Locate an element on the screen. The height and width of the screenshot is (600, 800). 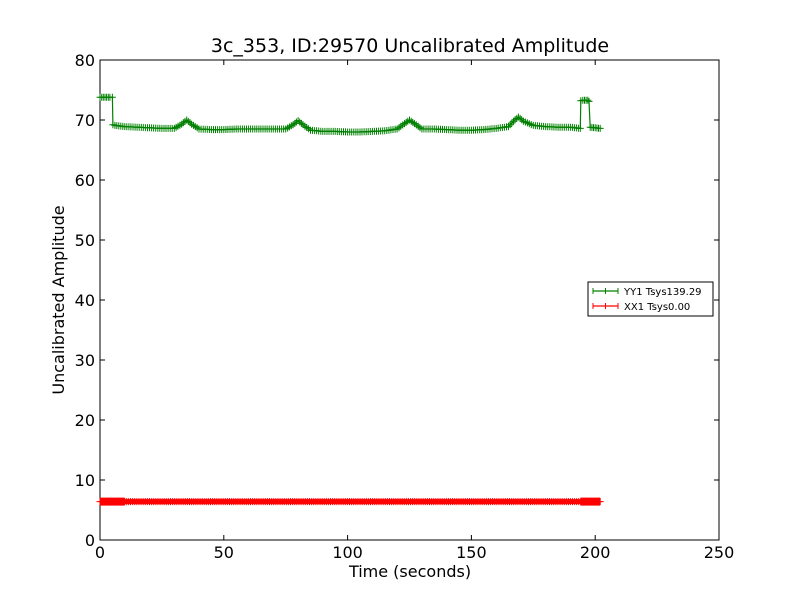
x-tick-label: 50 is located at coordinates (224, 552).